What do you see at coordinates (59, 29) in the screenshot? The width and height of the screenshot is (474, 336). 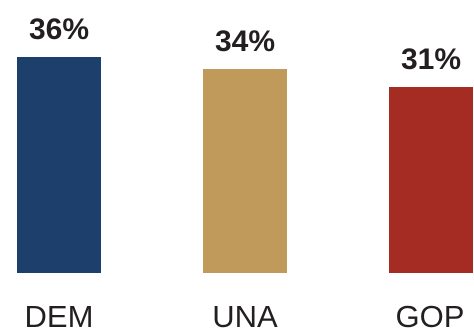 I see `value-label-dem: 36%` at bounding box center [59, 29].